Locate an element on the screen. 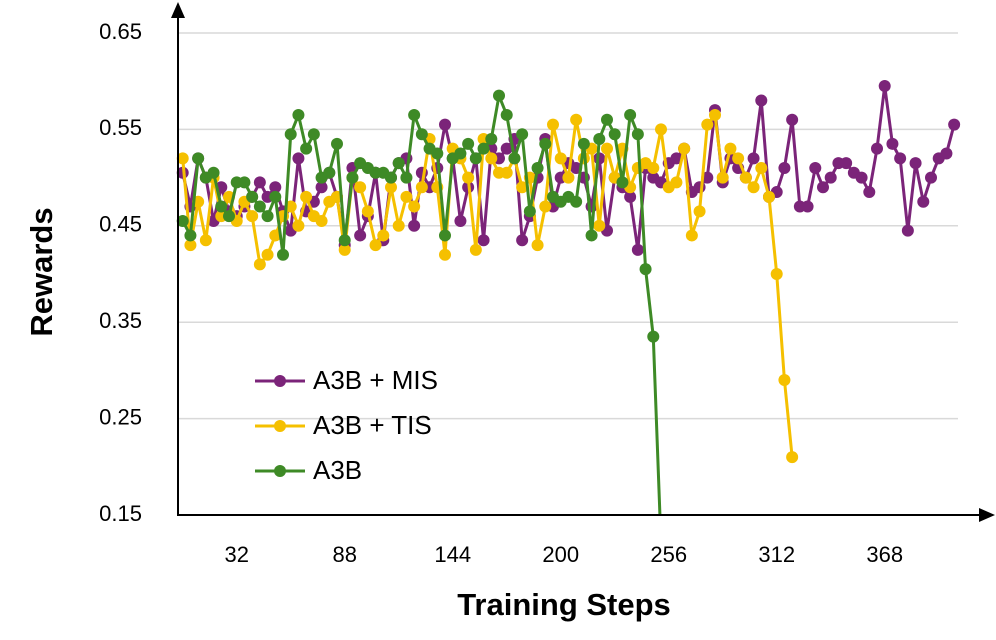 The width and height of the screenshot is (996, 640). legend: A3B + MIS A3B + TIS A3B is located at coordinates (346, 425).